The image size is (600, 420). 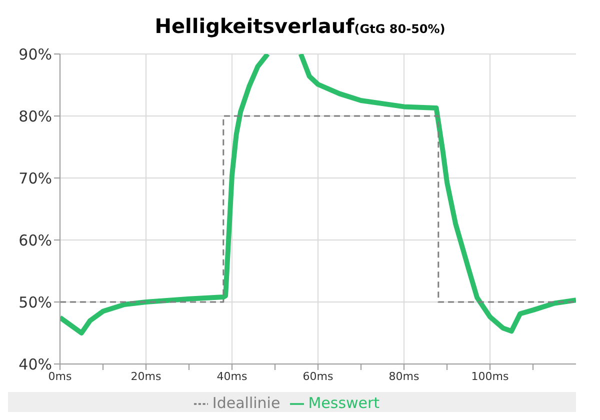 I want to click on x-tick-label: 40ms, so click(x=232, y=376).